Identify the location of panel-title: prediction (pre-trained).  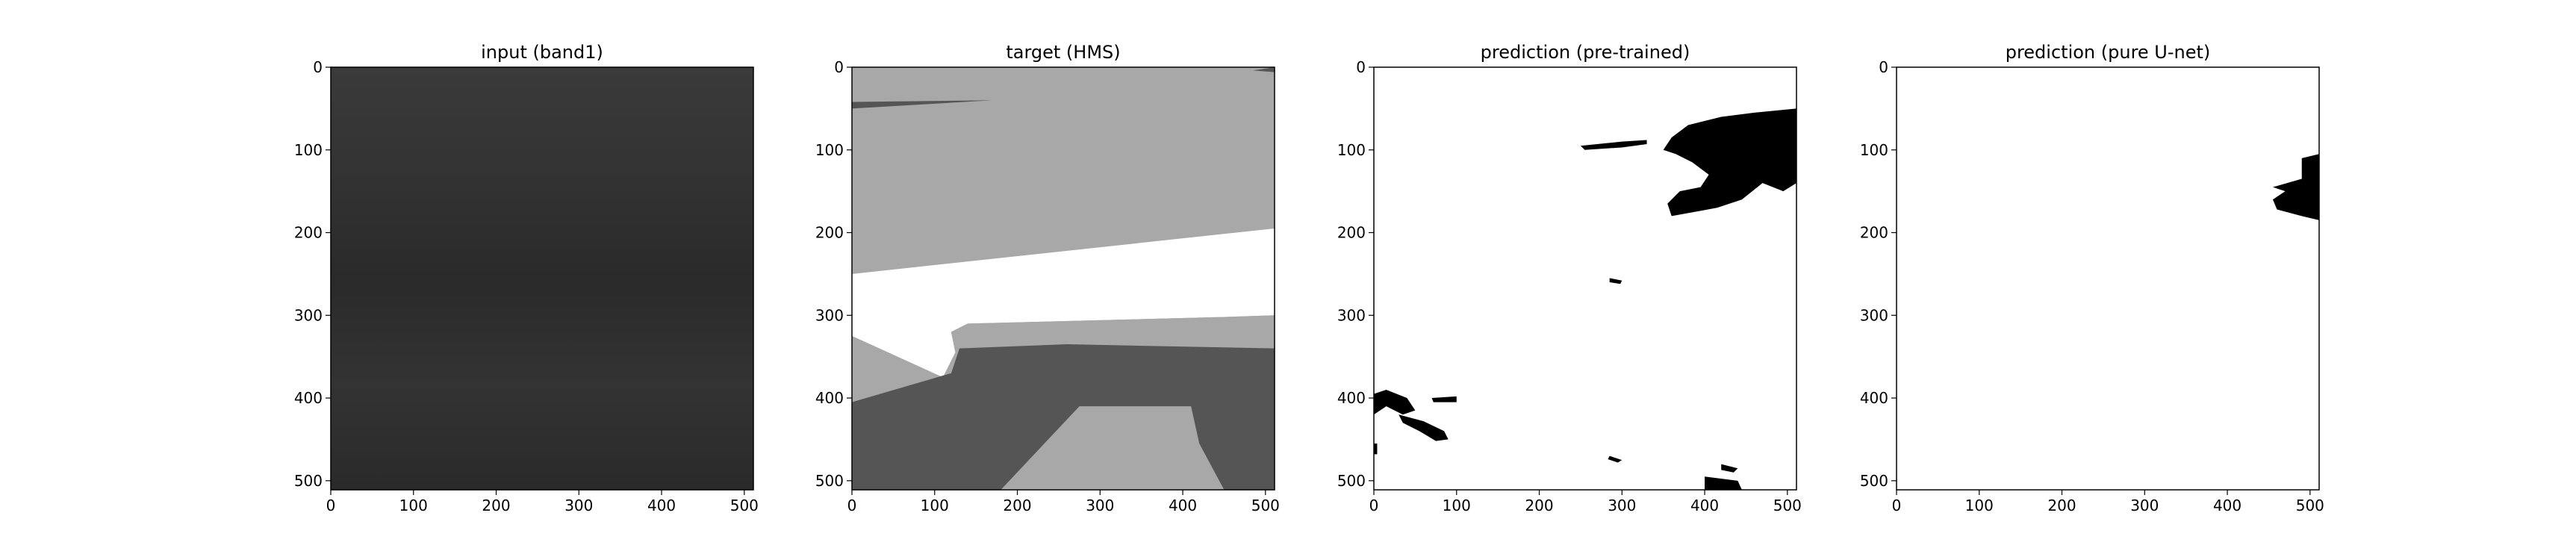
(1585, 52).